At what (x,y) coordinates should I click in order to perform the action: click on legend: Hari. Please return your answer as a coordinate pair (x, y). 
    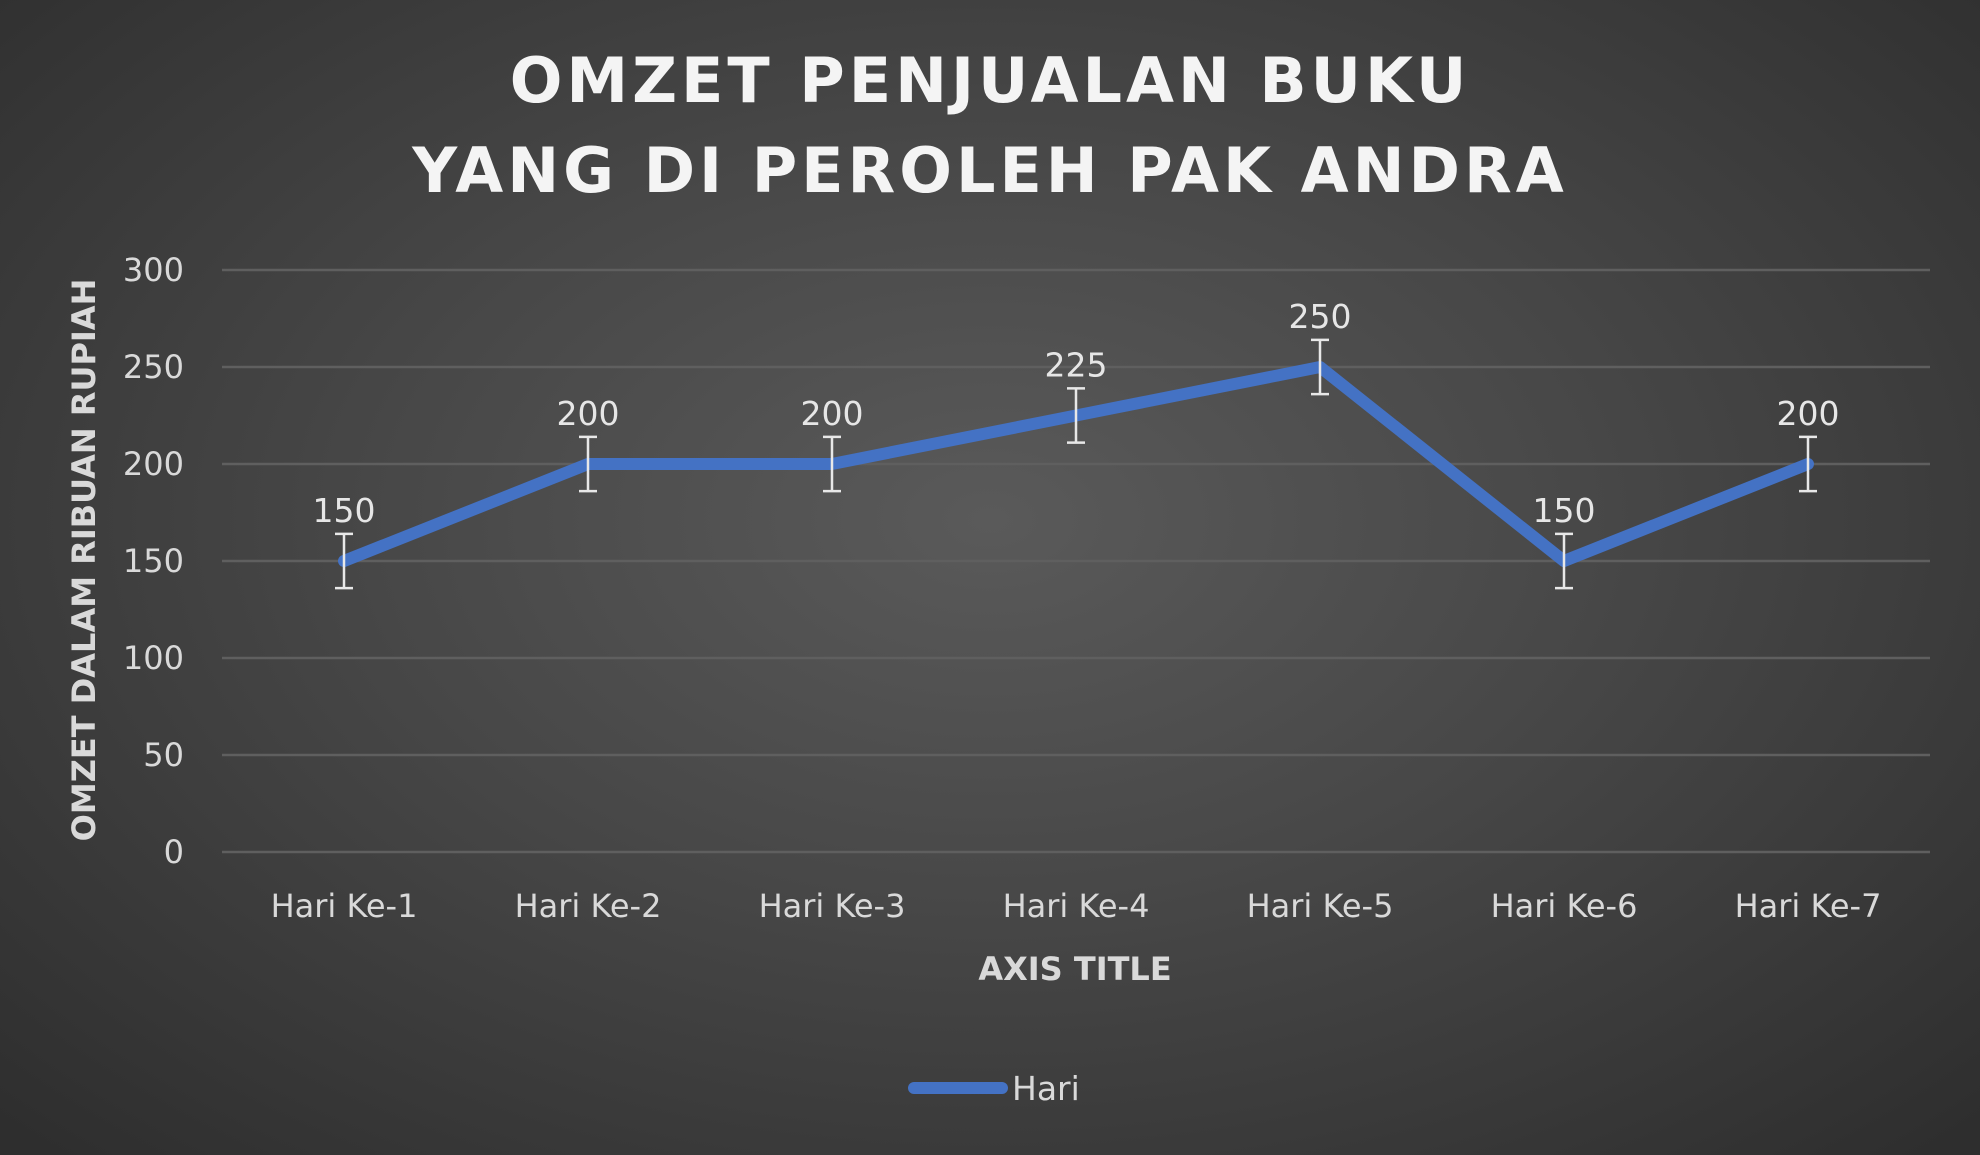
    Looking at the image, I should click on (997, 1088).